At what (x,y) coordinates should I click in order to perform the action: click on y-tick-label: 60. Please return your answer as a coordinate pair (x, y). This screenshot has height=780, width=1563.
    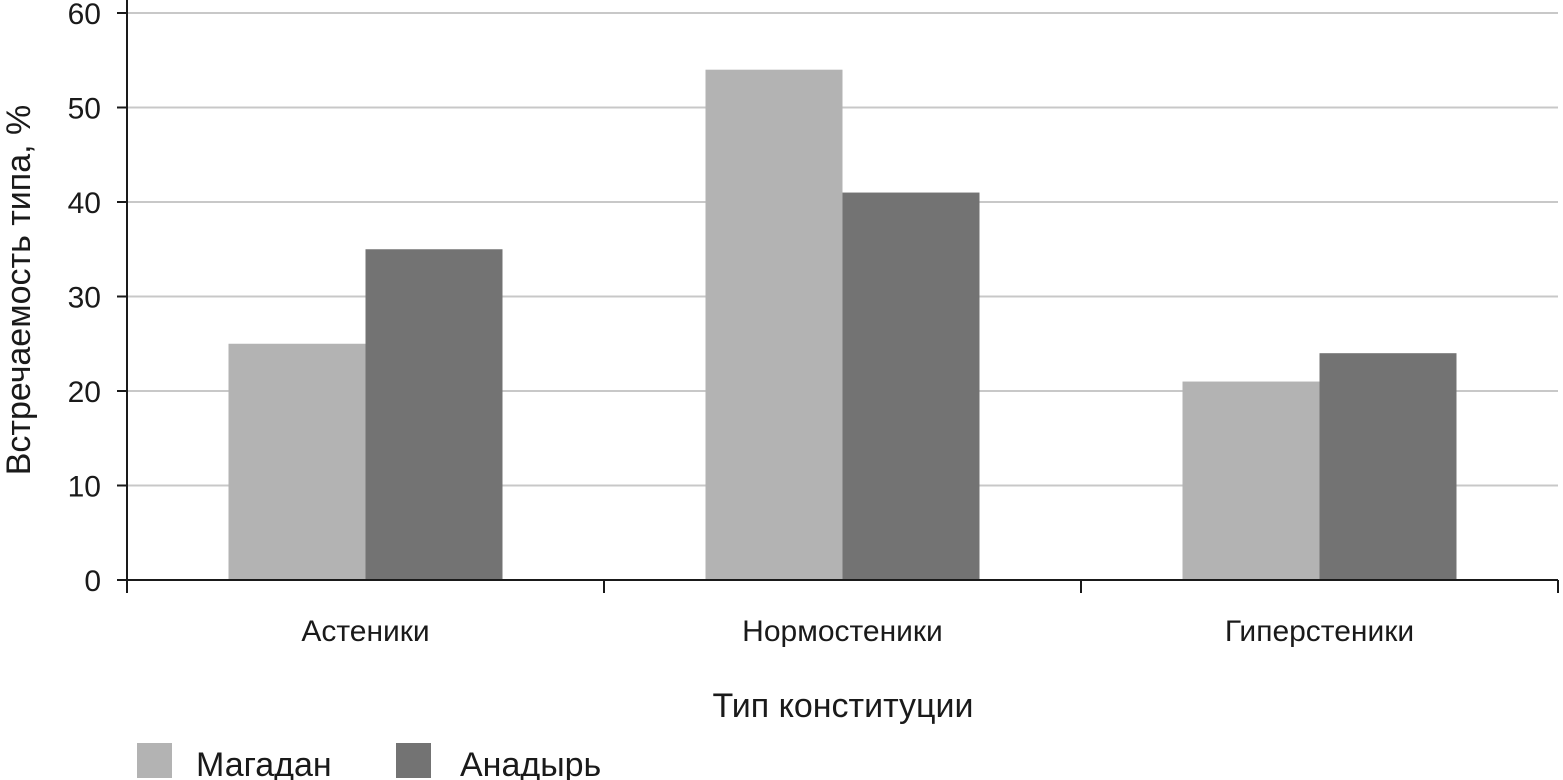
    Looking at the image, I should click on (84, 15).